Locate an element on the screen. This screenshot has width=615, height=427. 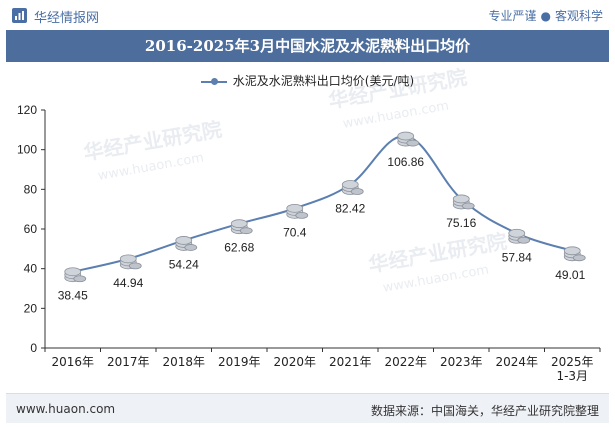
top-bar: 华经情报网 专业严谨 ● 客观科学 is located at coordinates (307, 15).